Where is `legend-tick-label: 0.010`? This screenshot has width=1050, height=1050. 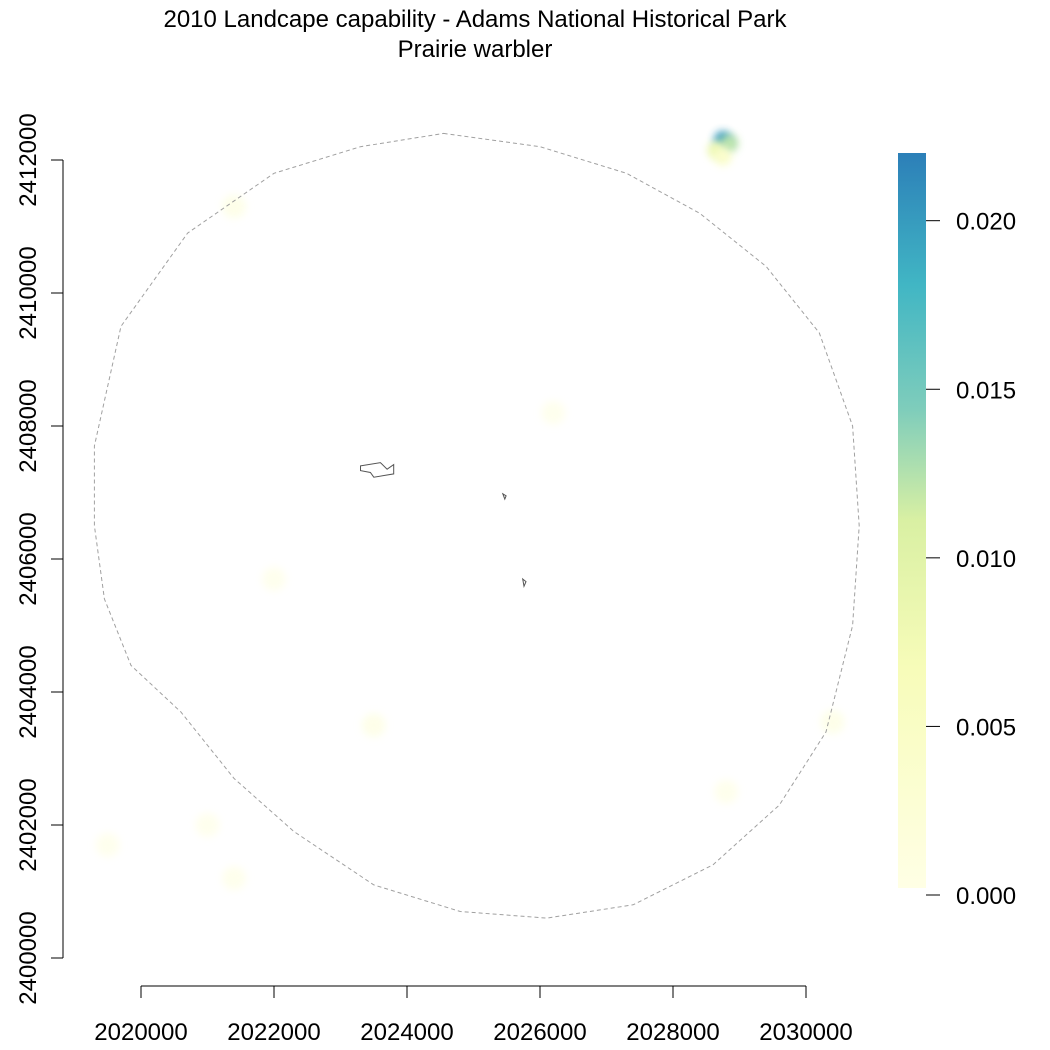 legend-tick-label: 0.010 is located at coordinates (986, 559).